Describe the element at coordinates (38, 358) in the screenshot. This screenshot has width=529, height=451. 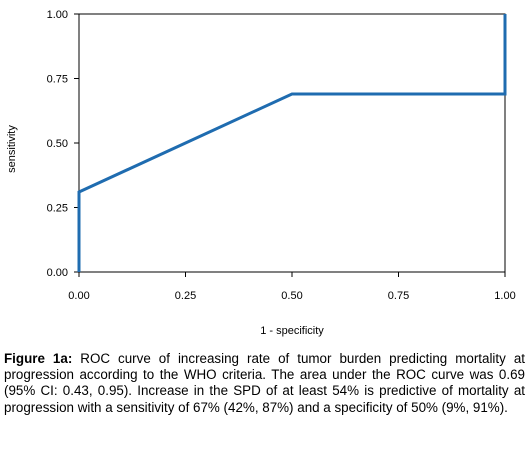
I see `caption-label: Figure 1a:` at that location.